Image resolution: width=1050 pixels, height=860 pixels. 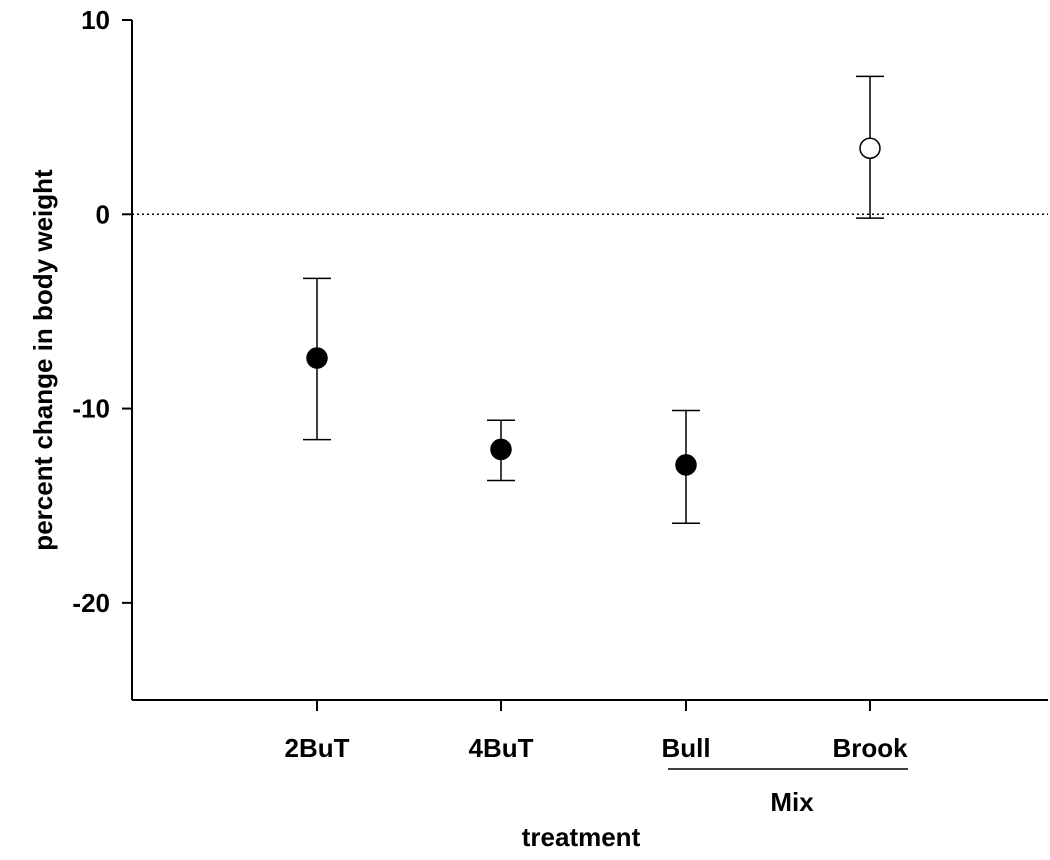 What do you see at coordinates (501, 748) in the screenshot?
I see `x-tick-label: 4BuT` at bounding box center [501, 748].